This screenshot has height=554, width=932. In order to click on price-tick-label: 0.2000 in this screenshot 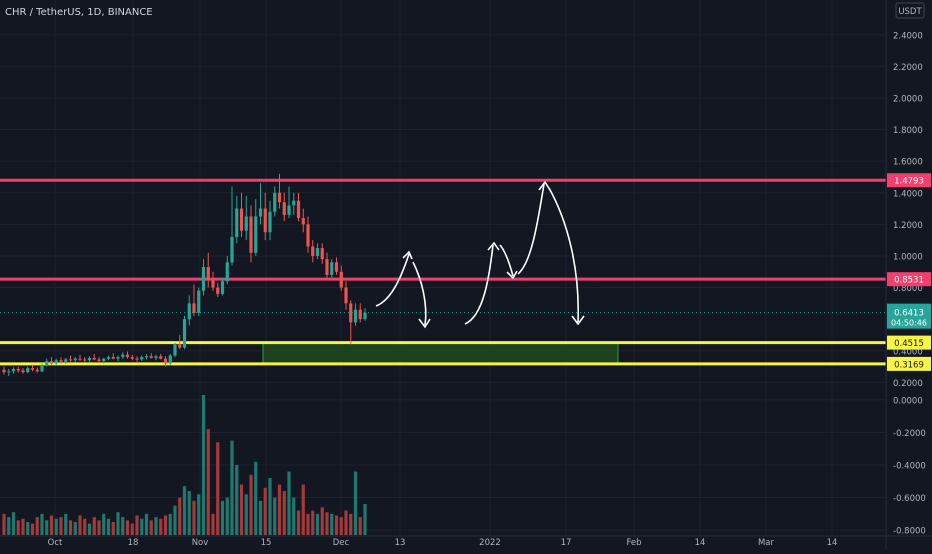, I will do `click(908, 384)`.